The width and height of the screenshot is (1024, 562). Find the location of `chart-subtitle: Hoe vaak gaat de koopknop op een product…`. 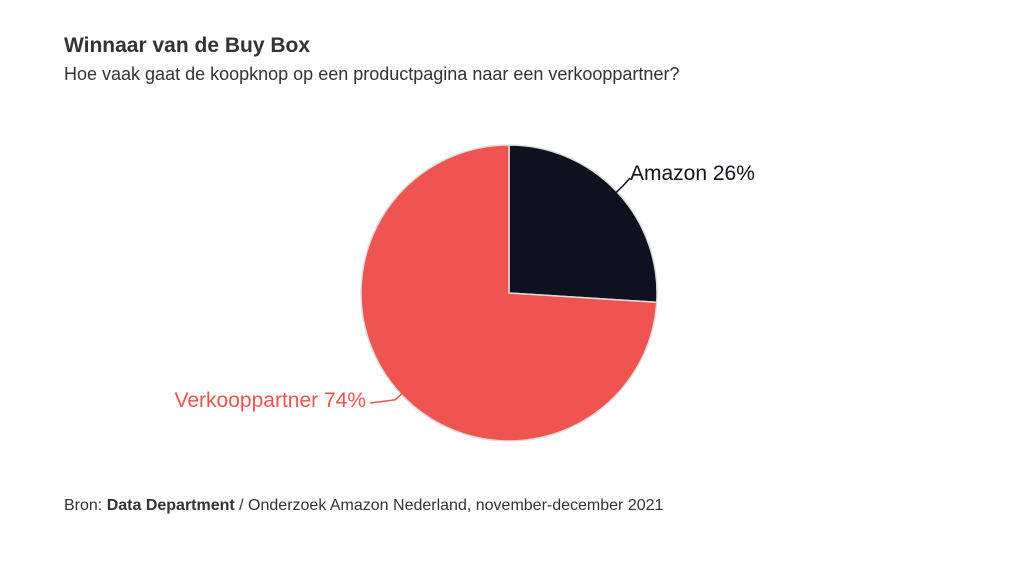

chart-subtitle: Hoe vaak gaat de koopknop op een product… is located at coordinates (372, 74).